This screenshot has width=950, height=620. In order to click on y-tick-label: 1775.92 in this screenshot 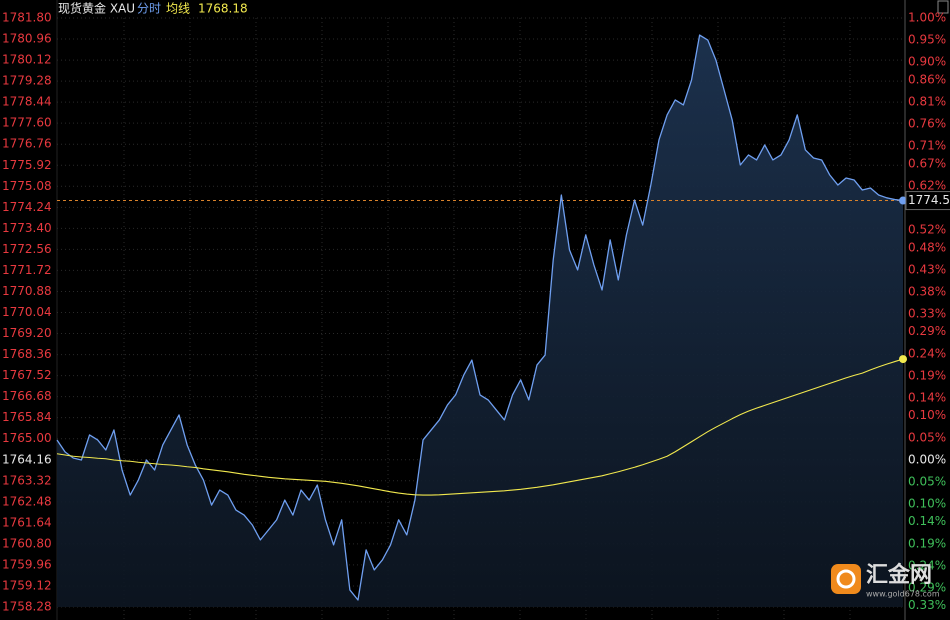, I will do `click(27, 165)`.